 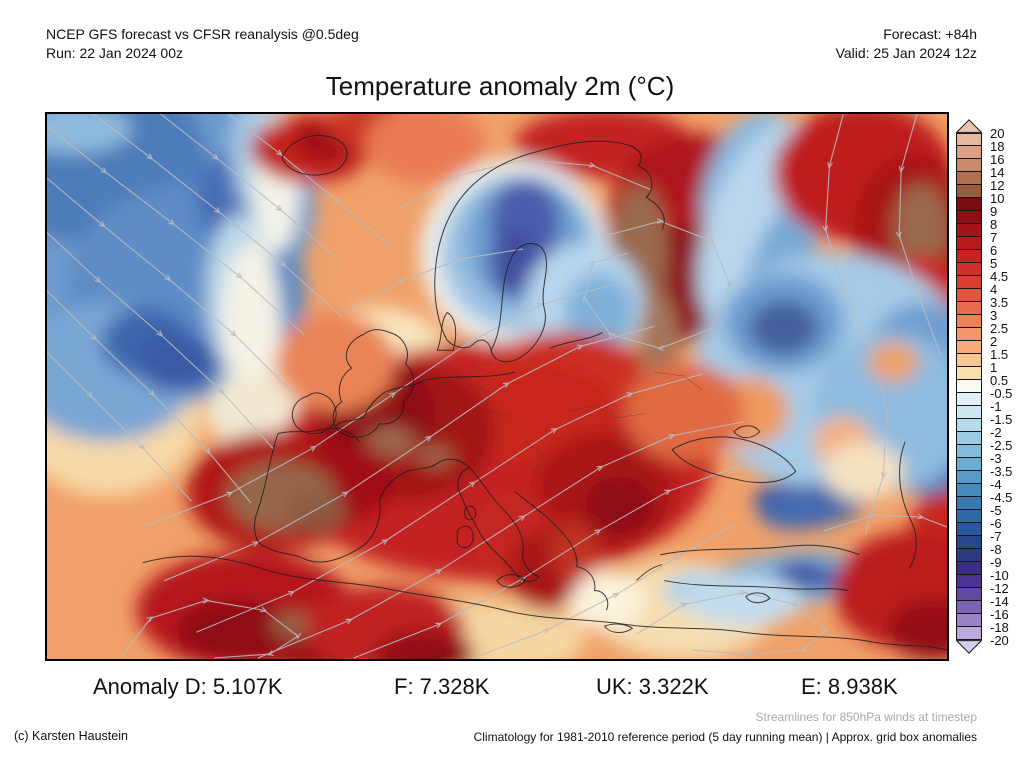 What do you see at coordinates (999, 328) in the screenshot?
I see `colorbar-tick-label: 2.5` at bounding box center [999, 328].